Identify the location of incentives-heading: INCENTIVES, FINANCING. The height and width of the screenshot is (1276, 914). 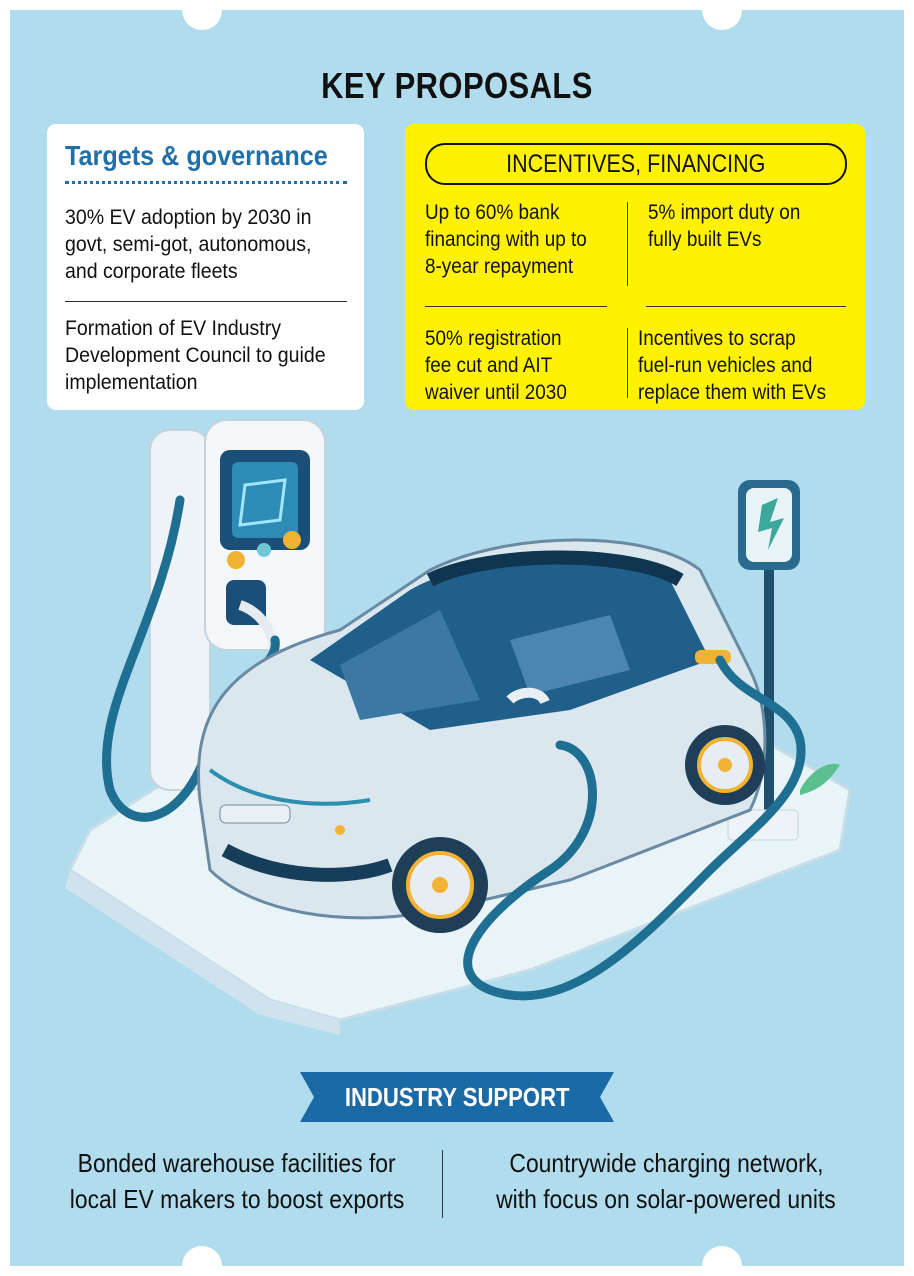
(636, 164).